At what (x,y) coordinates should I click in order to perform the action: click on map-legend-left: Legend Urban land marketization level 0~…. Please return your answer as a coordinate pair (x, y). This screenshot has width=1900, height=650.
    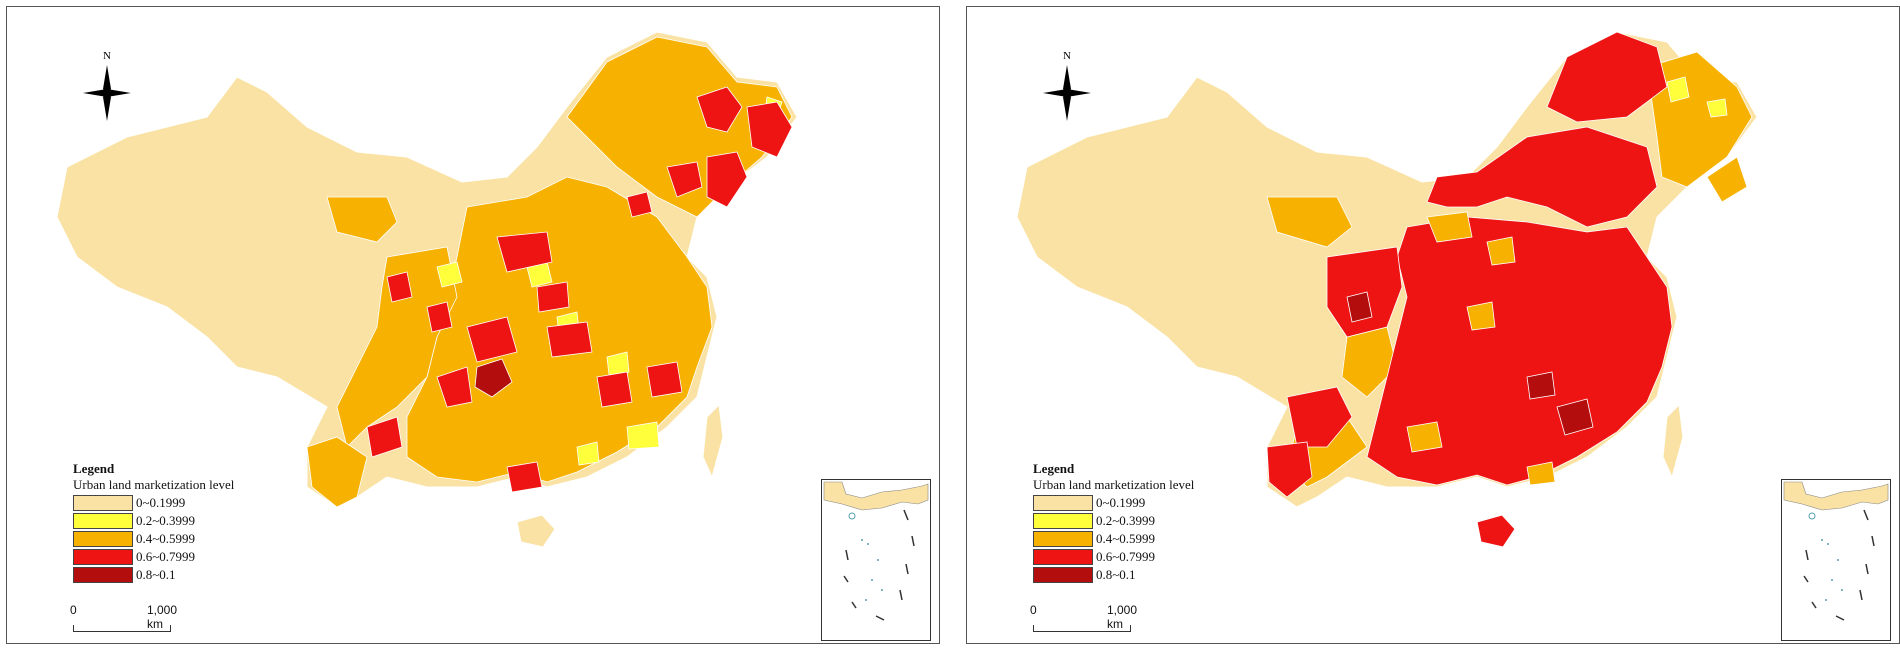
    Looking at the image, I should click on (153, 522).